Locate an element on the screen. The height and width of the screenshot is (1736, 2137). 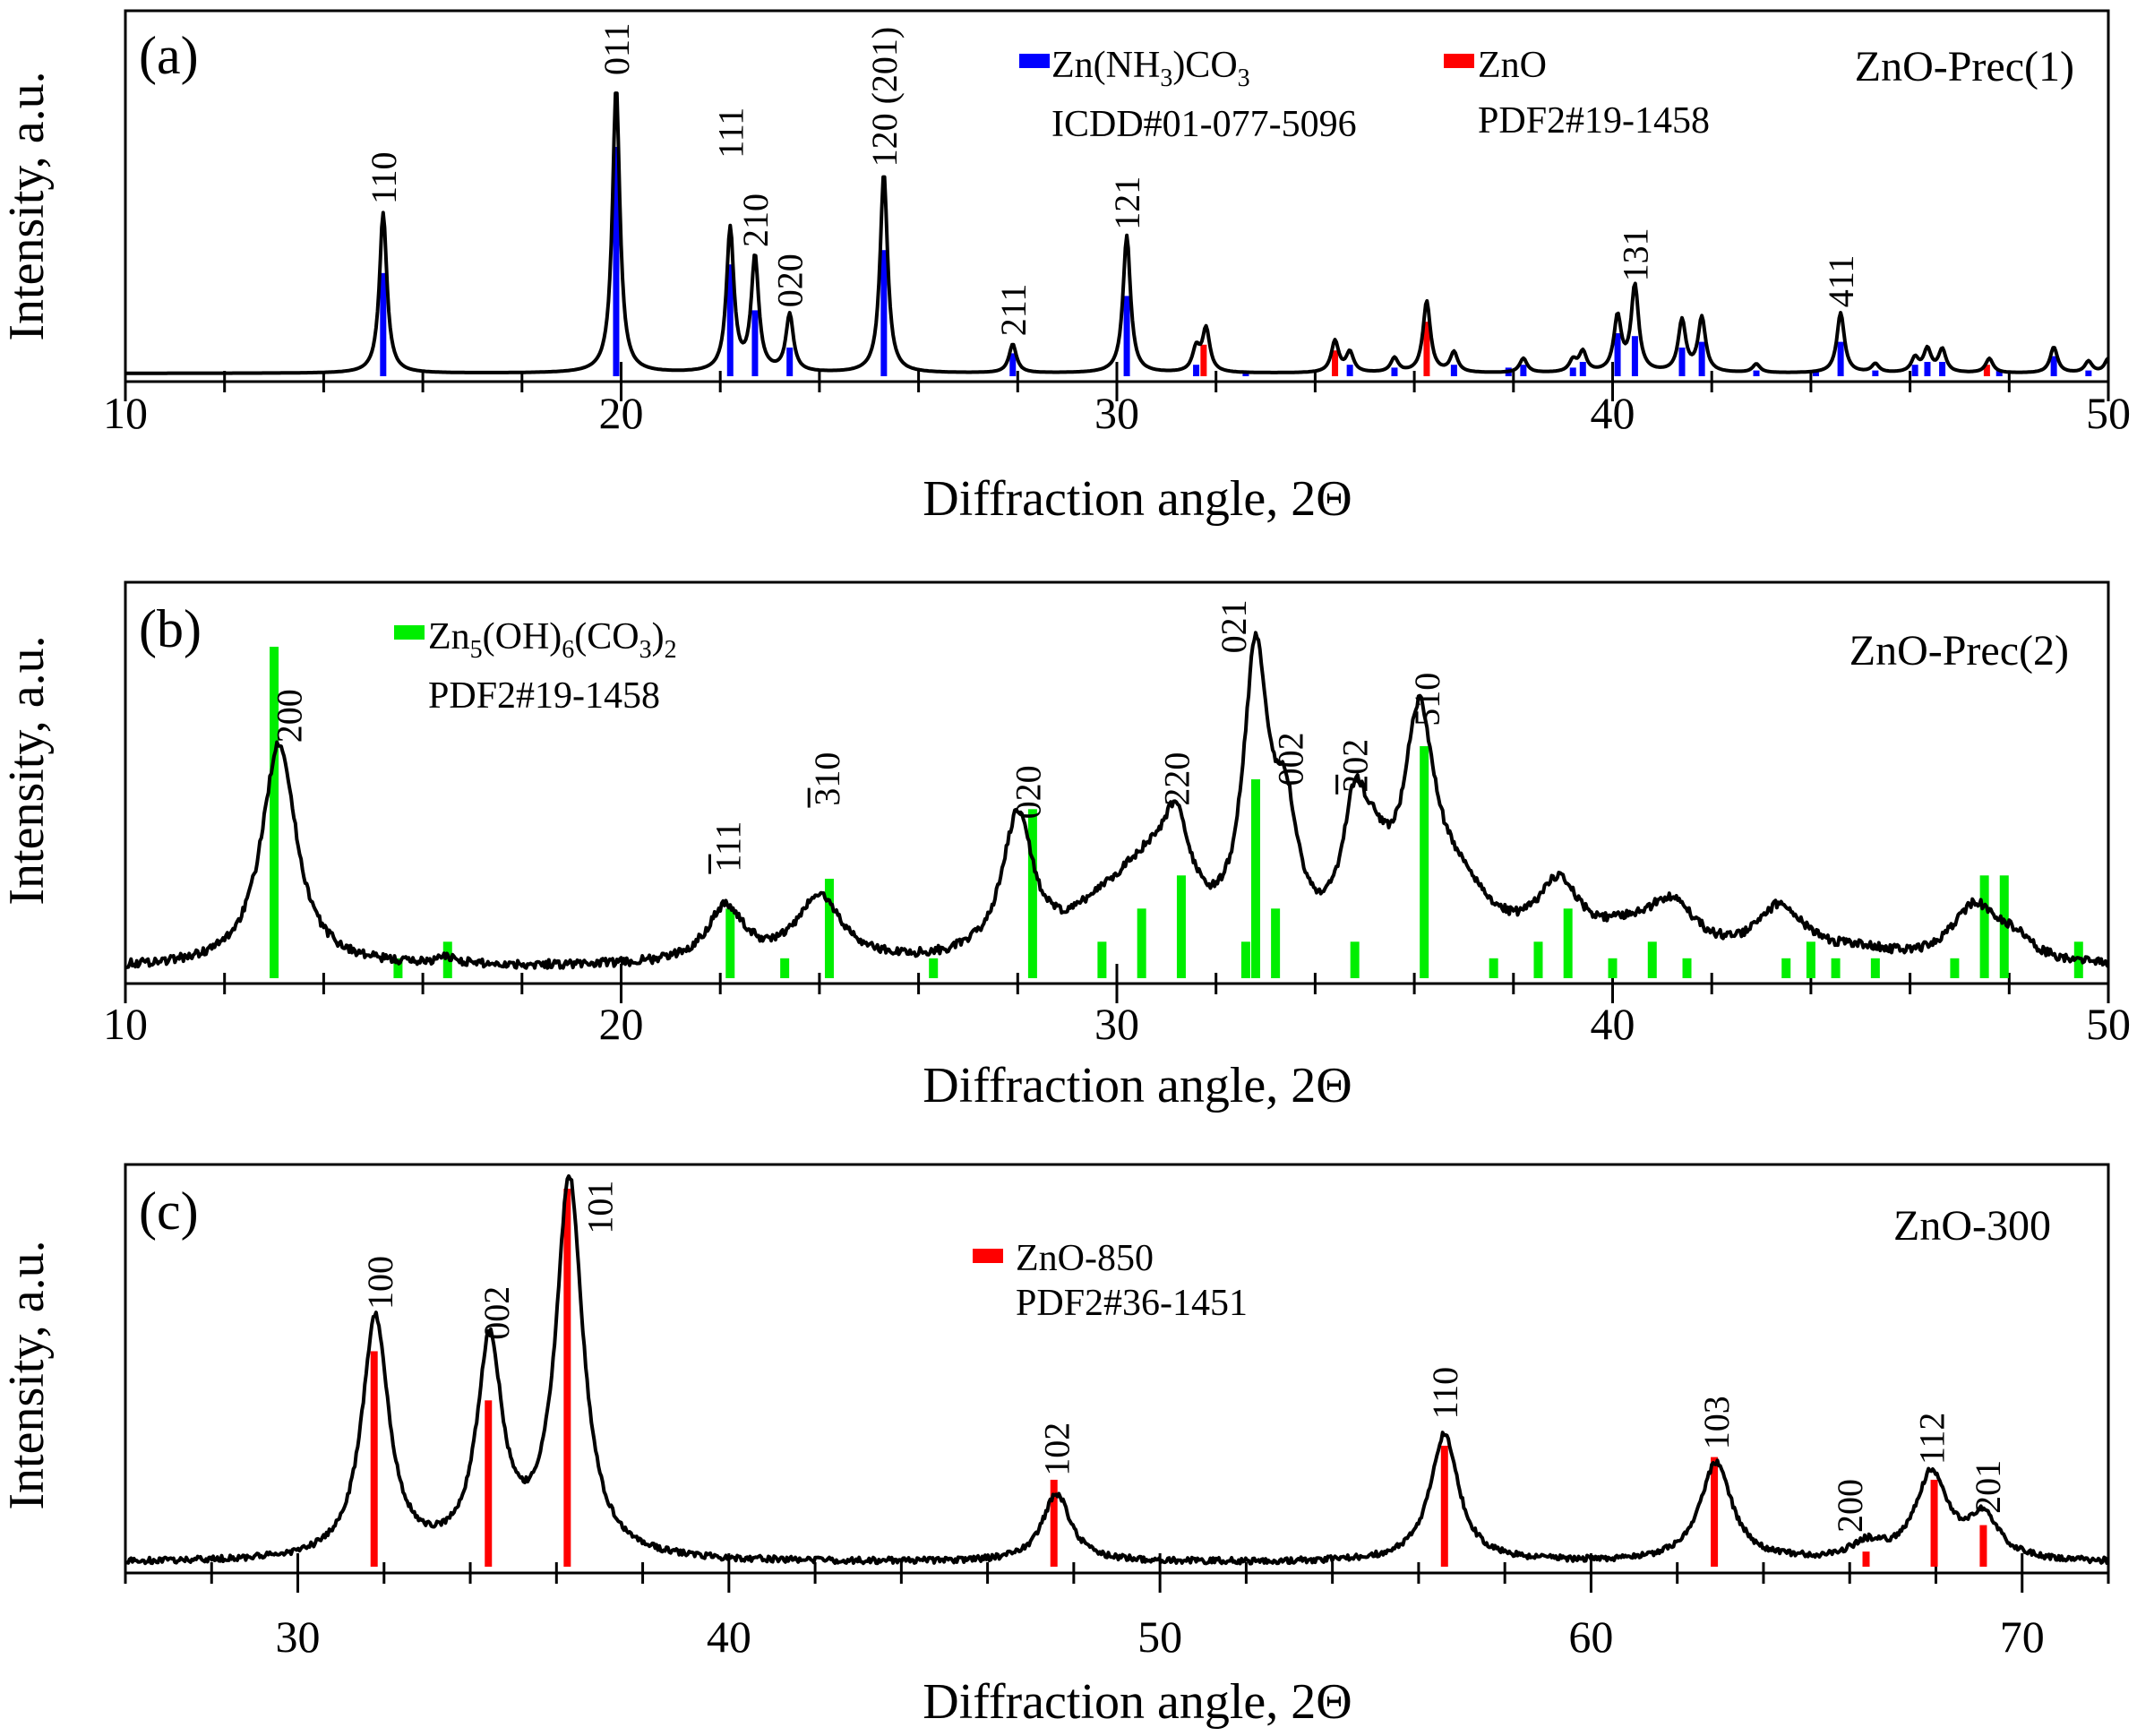
panel-a-peak-label: 211 is located at coordinates (1014, 311).